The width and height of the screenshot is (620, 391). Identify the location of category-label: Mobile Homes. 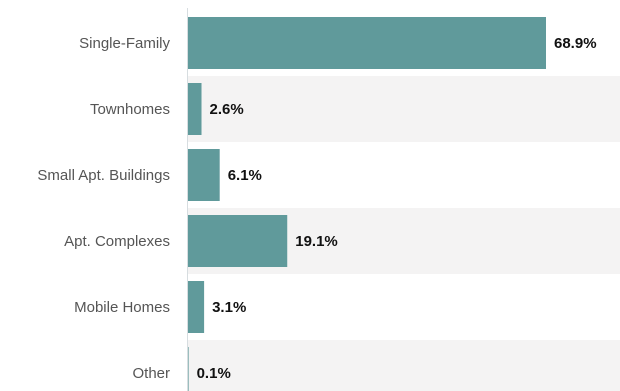
(122, 307).